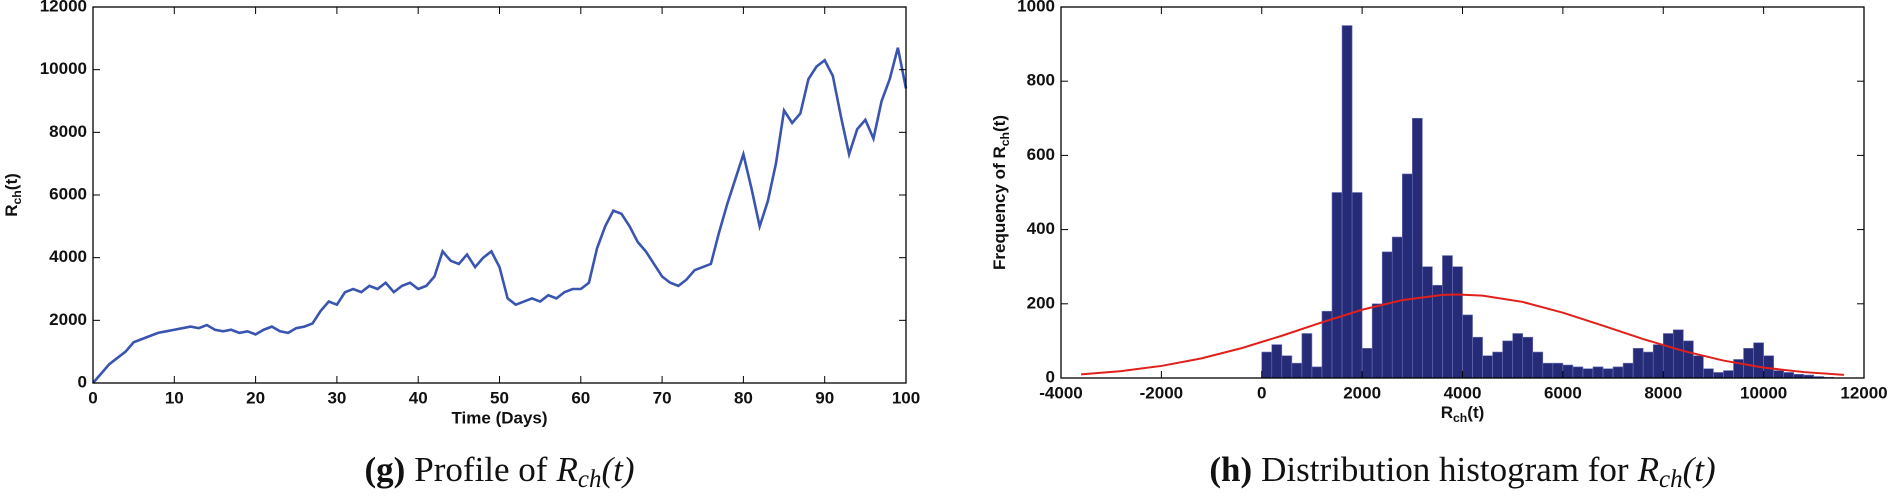 This screenshot has width=1900, height=496. Describe the element at coordinates (418, 397) in the screenshot. I see `x-tick-label: 40` at that location.